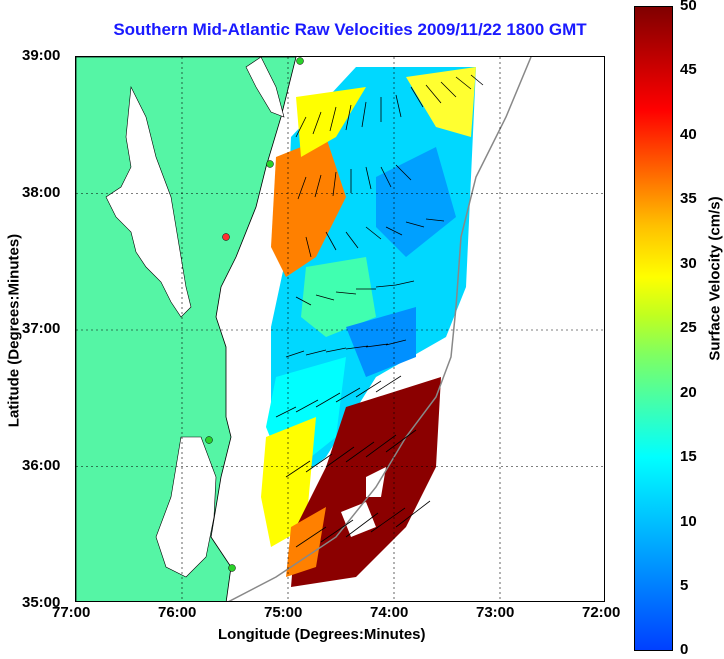 This screenshot has height=659, width=724. What do you see at coordinates (283, 612) in the screenshot?
I see `x-tick-label: 75:00` at bounding box center [283, 612].